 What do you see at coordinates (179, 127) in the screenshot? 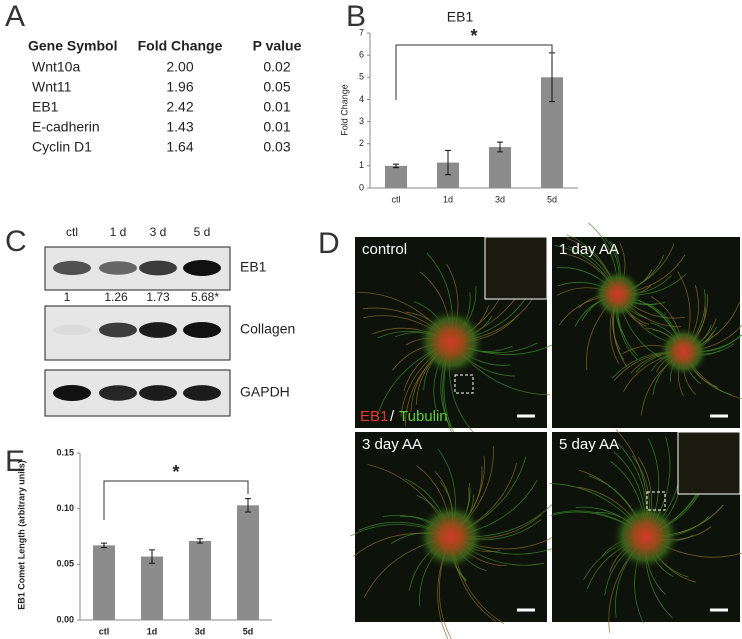
I see `table-cell: 1.43` at bounding box center [179, 127].